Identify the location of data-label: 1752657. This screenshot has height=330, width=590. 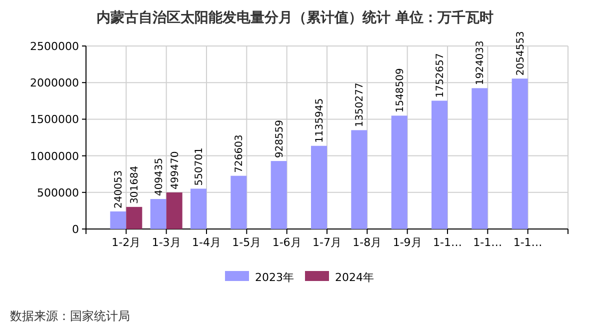
(440, 75).